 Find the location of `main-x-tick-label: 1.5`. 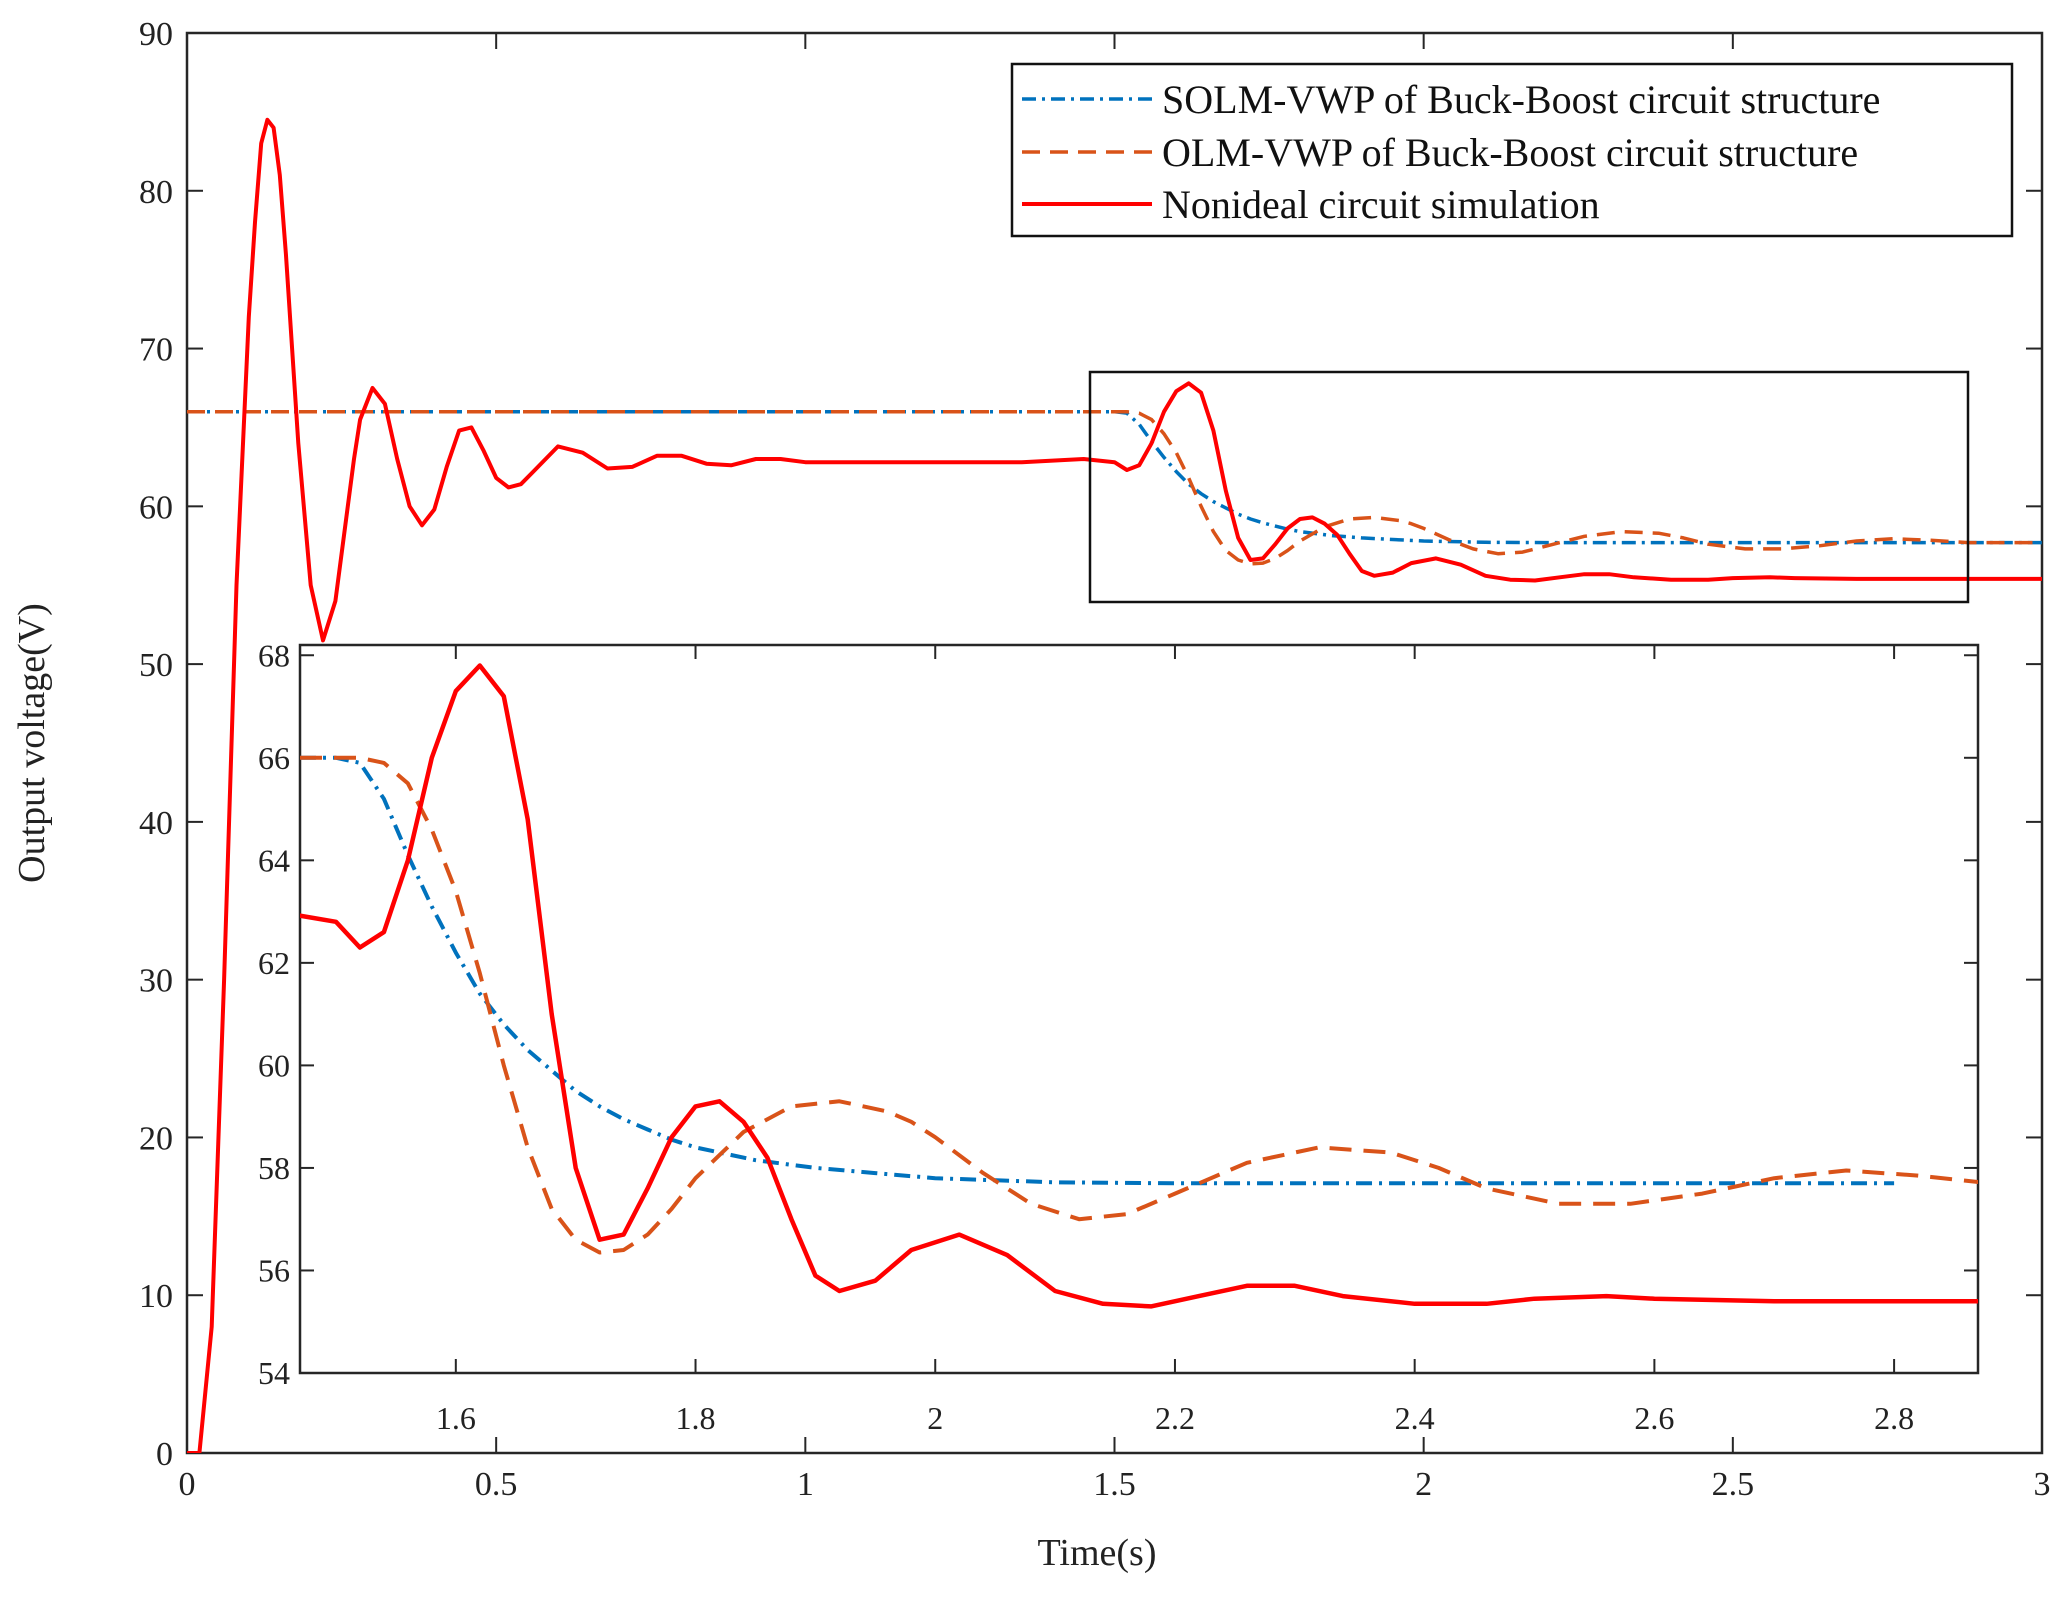

main-x-tick-label: 1.5 is located at coordinates (1114, 1484).